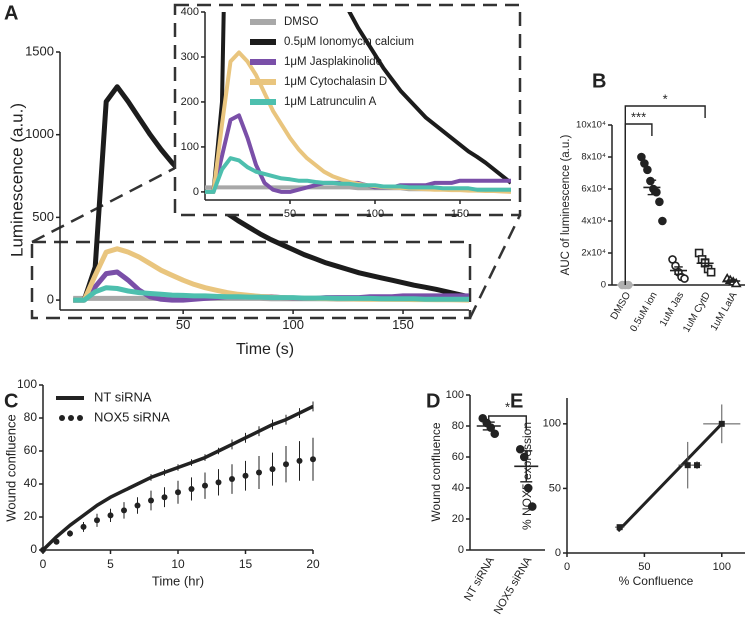 Image resolution: width=754 pixels, height=619 pixels. Describe the element at coordinates (724, 311) in the screenshot. I see `x-tick-label: 1uM LatA` at that location.